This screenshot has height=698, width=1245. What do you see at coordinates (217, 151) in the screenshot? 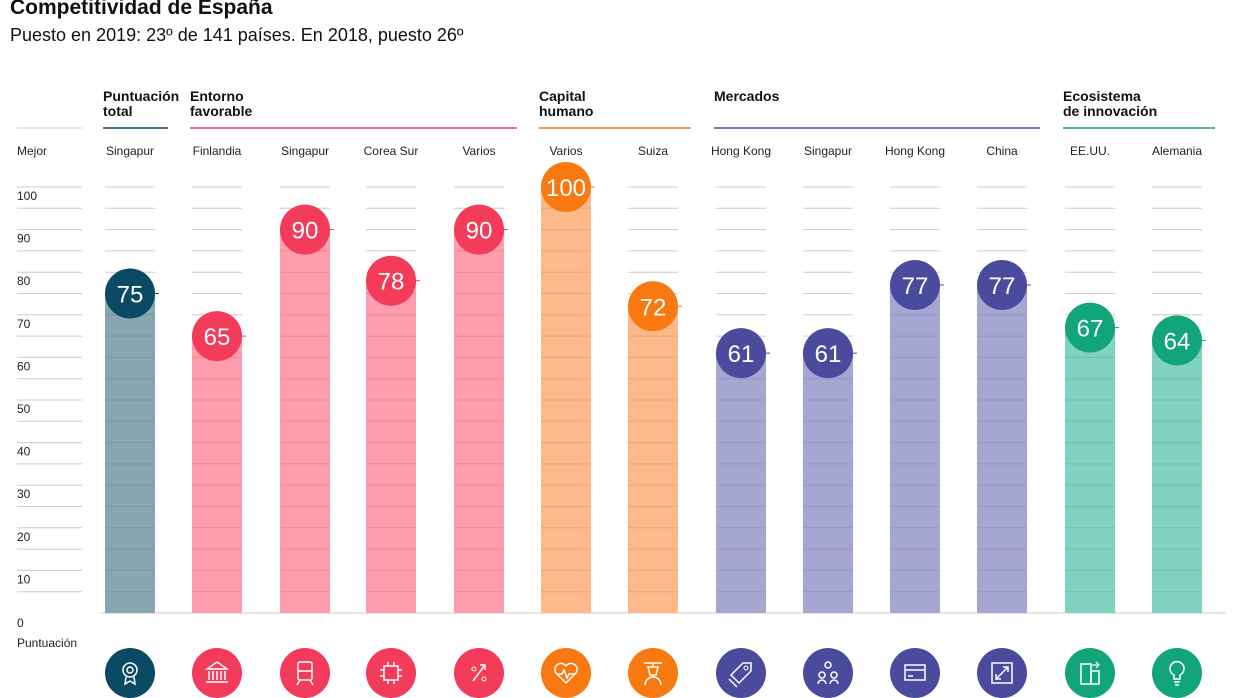
I see `category-label: Finlandia` at bounding box center [217, 151].